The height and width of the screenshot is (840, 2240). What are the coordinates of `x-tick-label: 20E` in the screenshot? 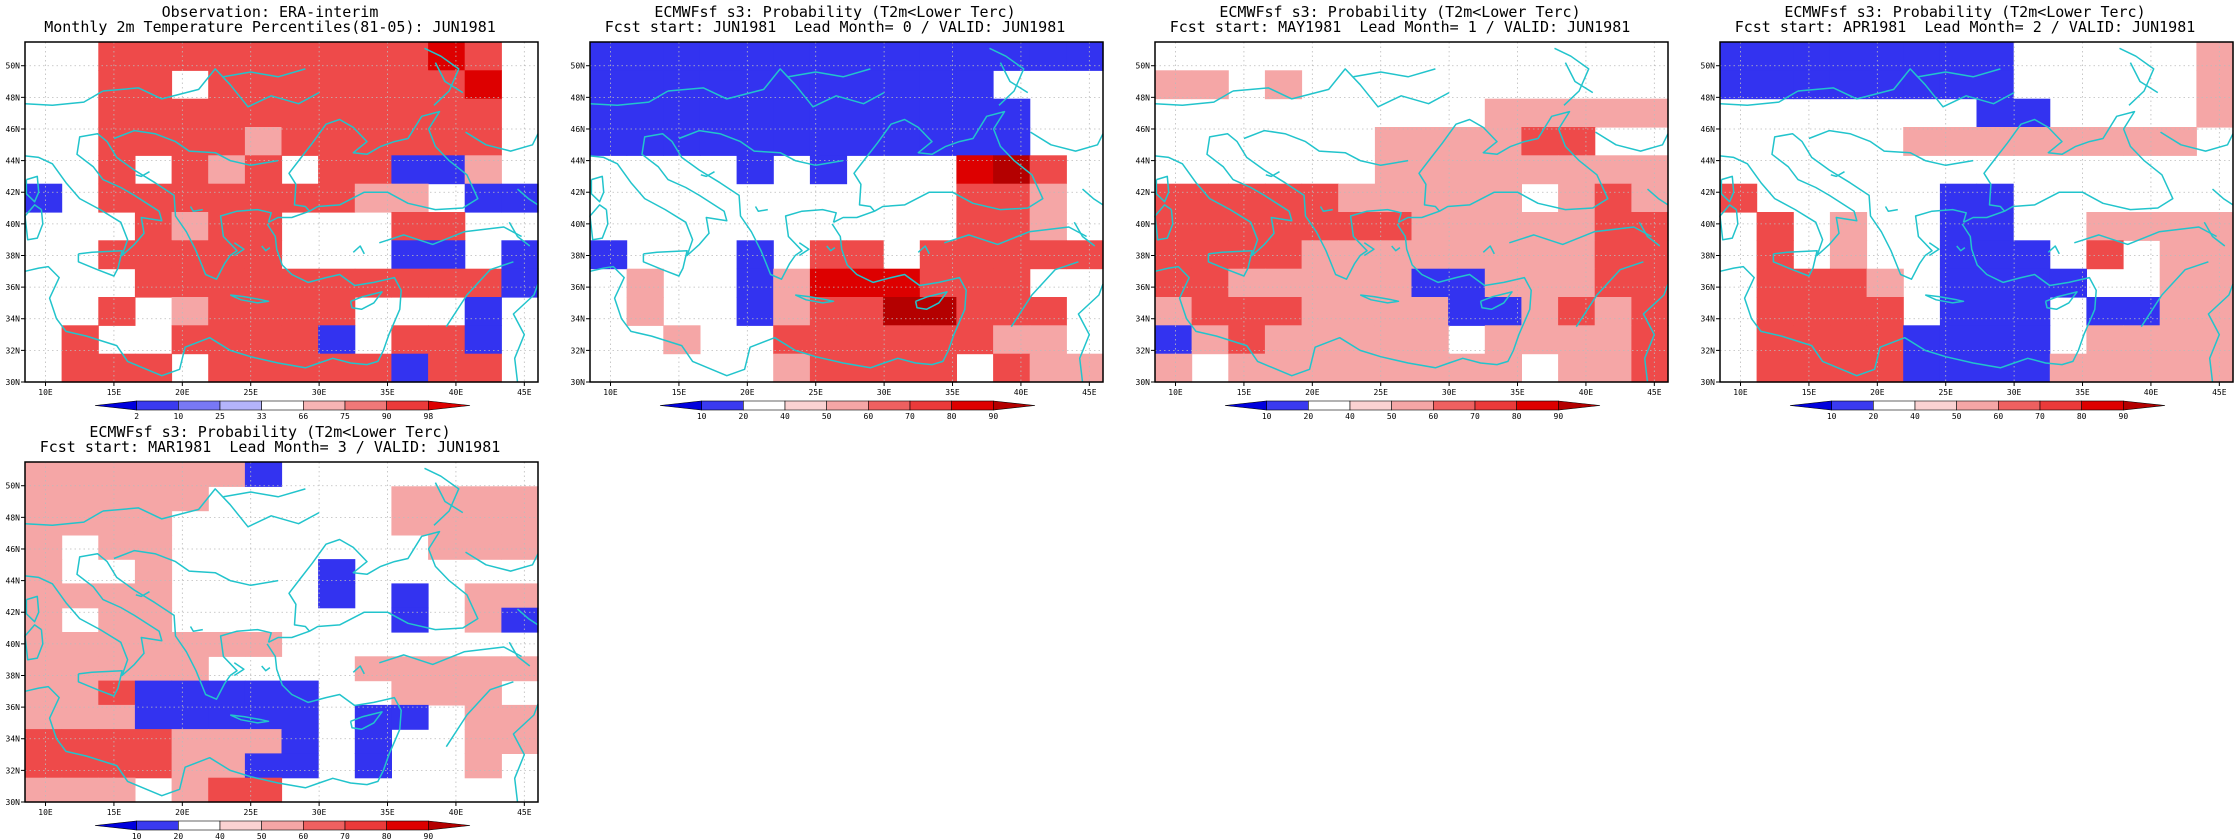 It's located at (182, 812).